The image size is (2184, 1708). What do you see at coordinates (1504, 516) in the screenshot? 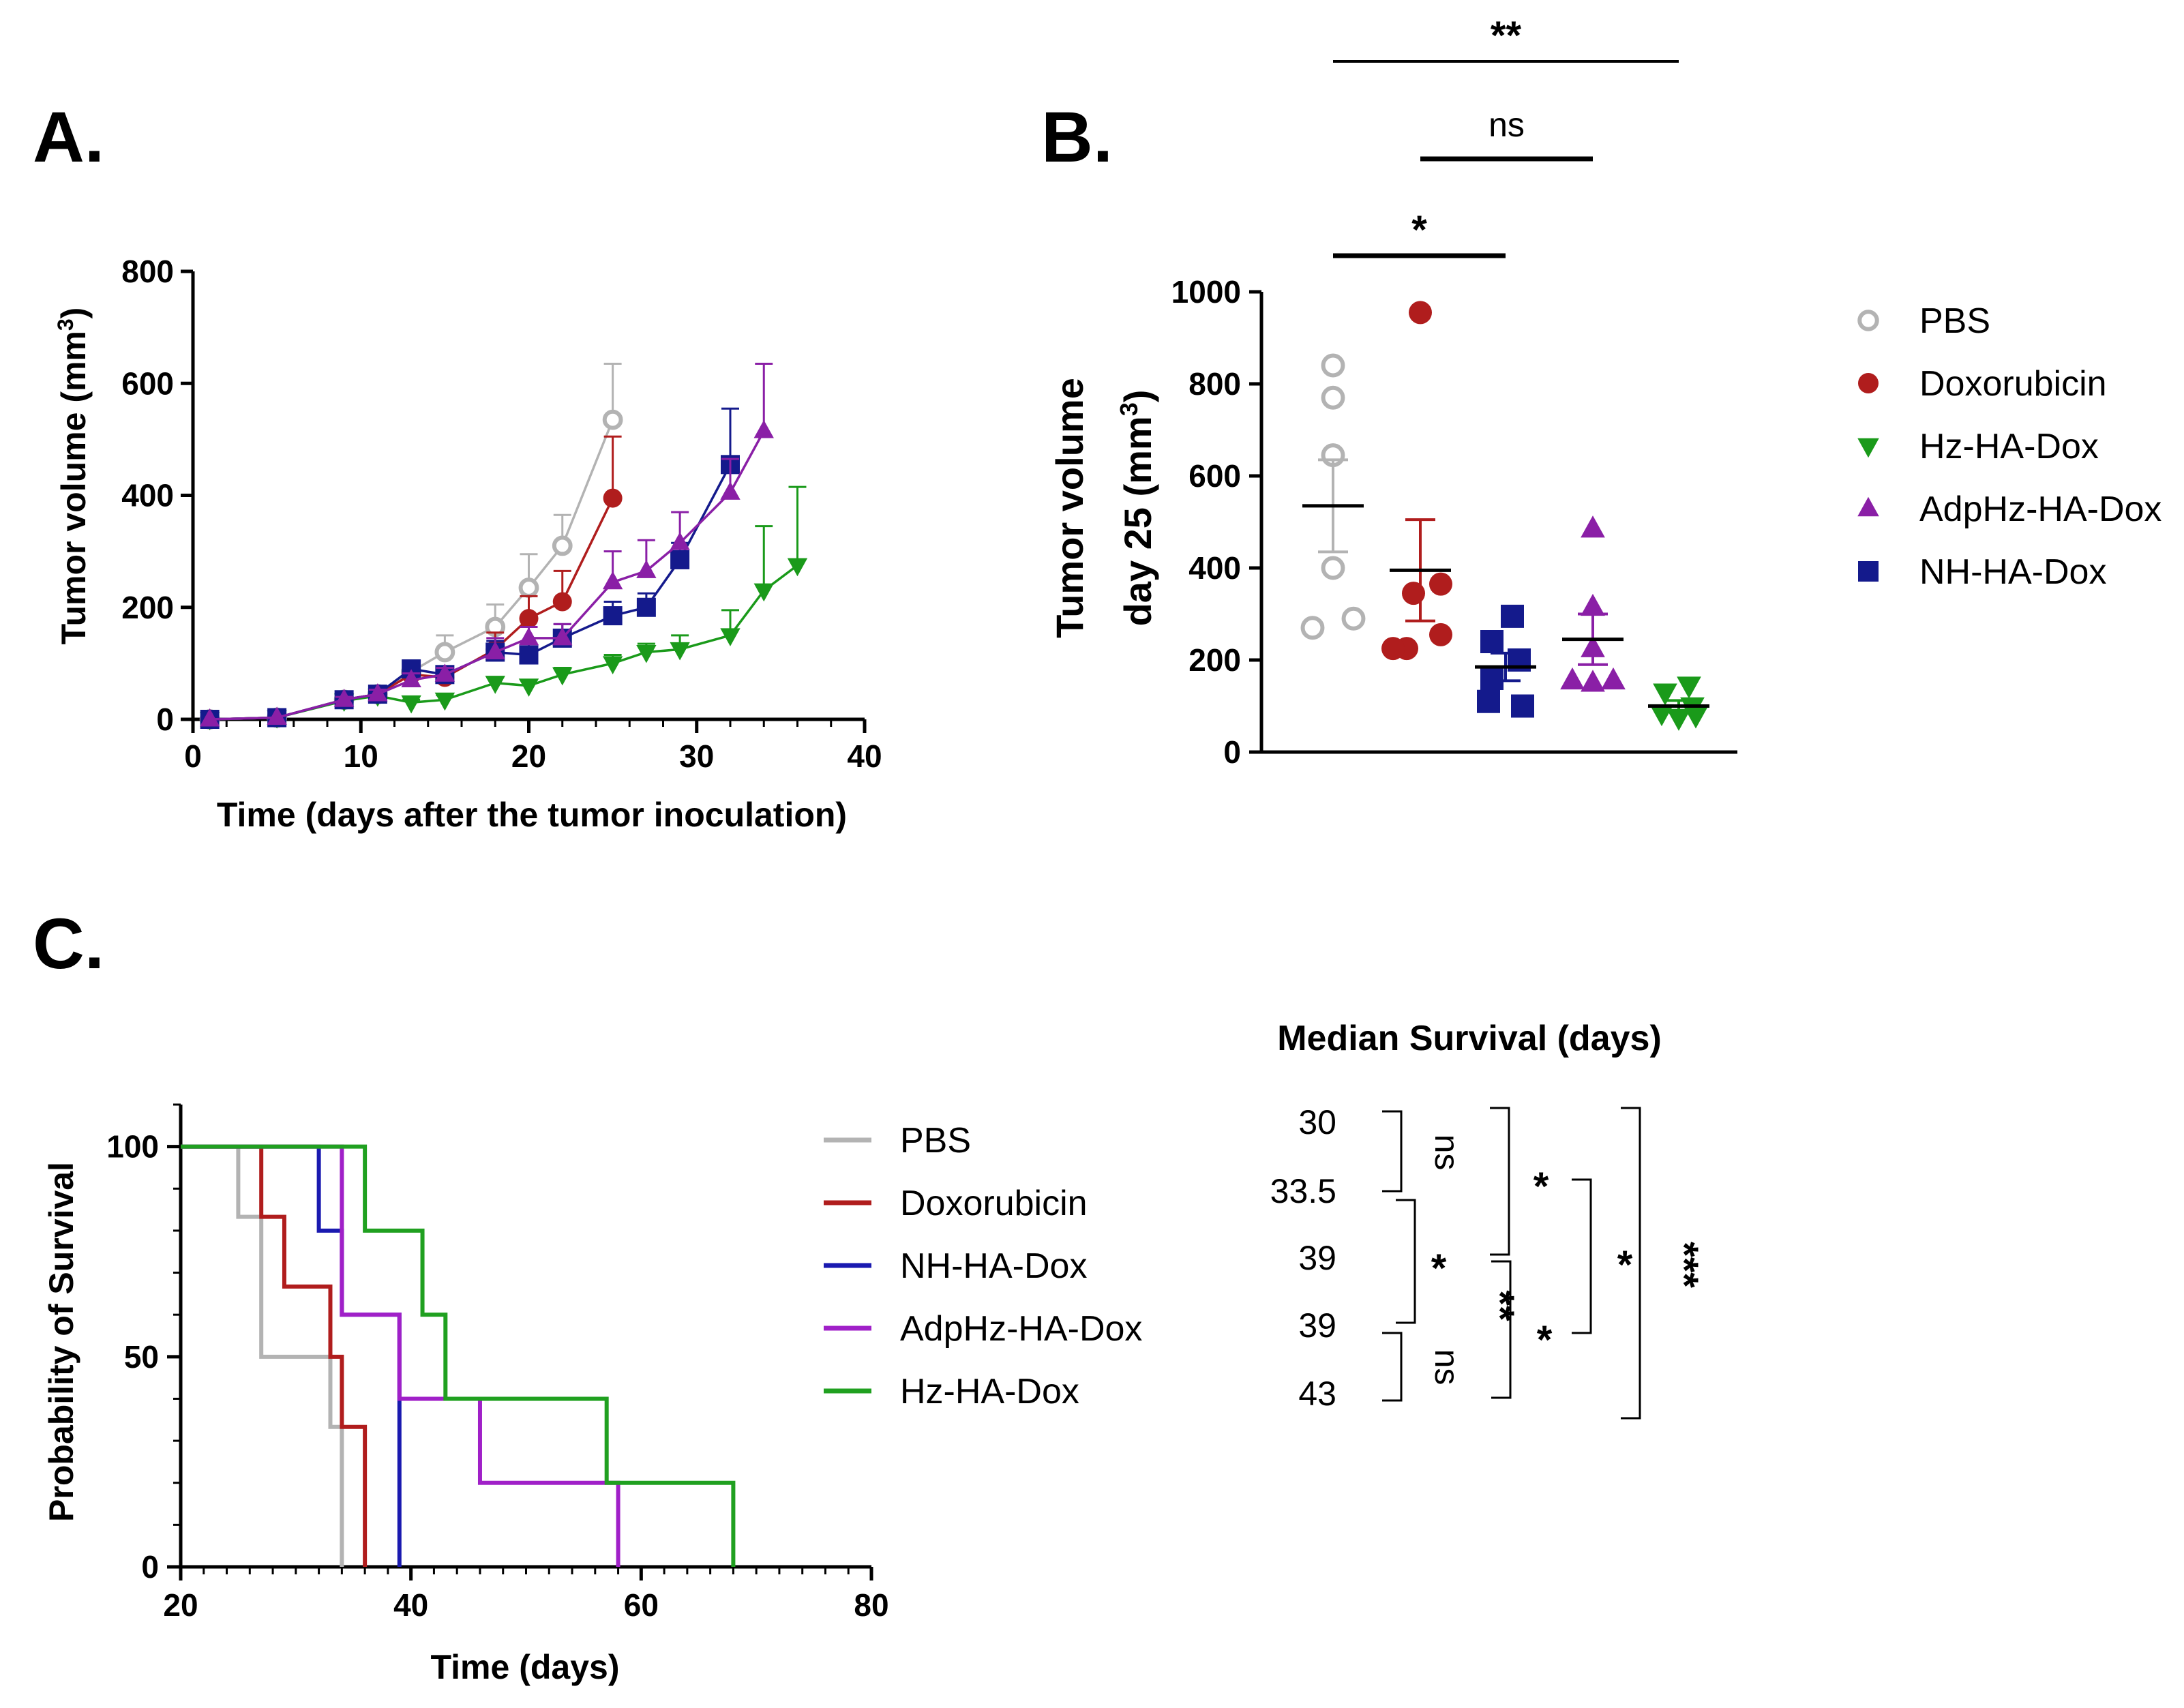
I see `panel-b-groups` at bounding box center [1504, 516].